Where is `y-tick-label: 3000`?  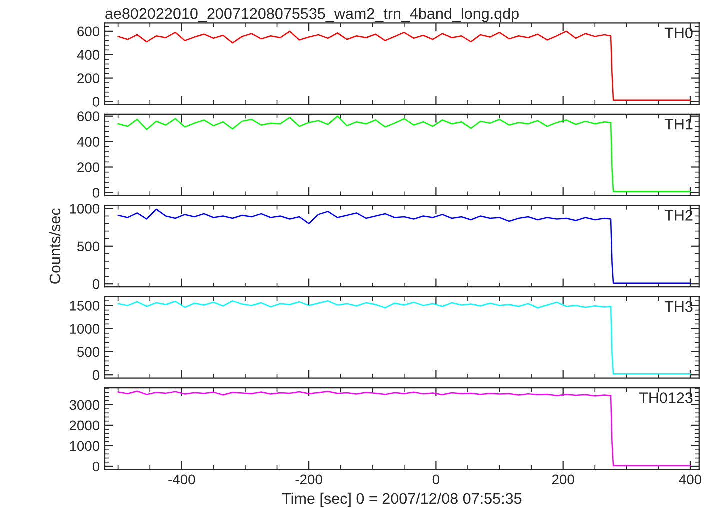 y-tick-label: 3000 is located at coordinates (85, 405).